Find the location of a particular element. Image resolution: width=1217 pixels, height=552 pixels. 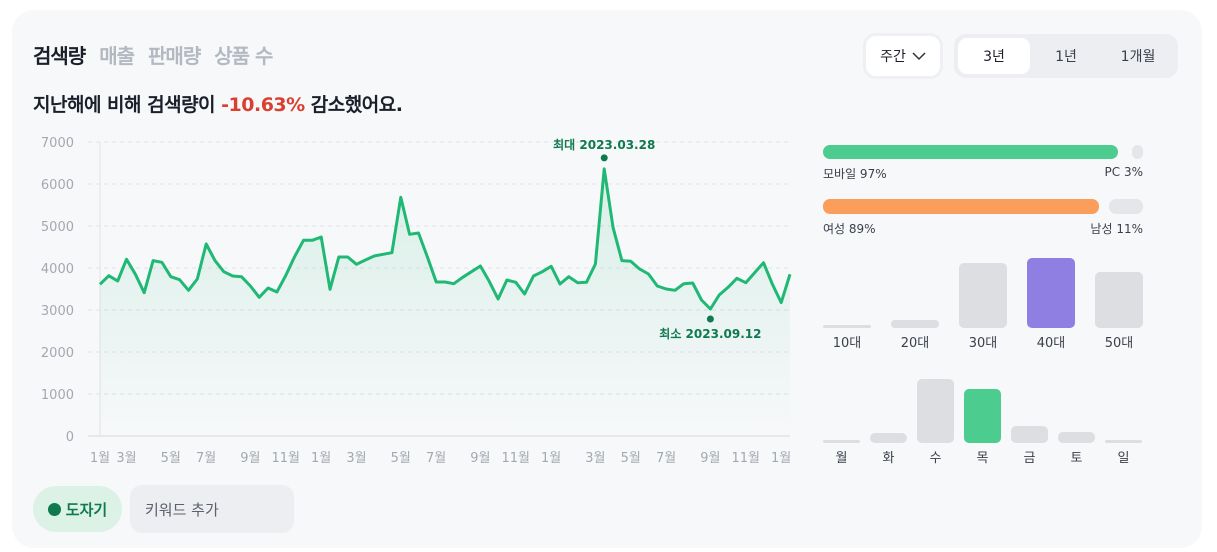

age-group-label: 40대 is located at coordinates (1051, 343).